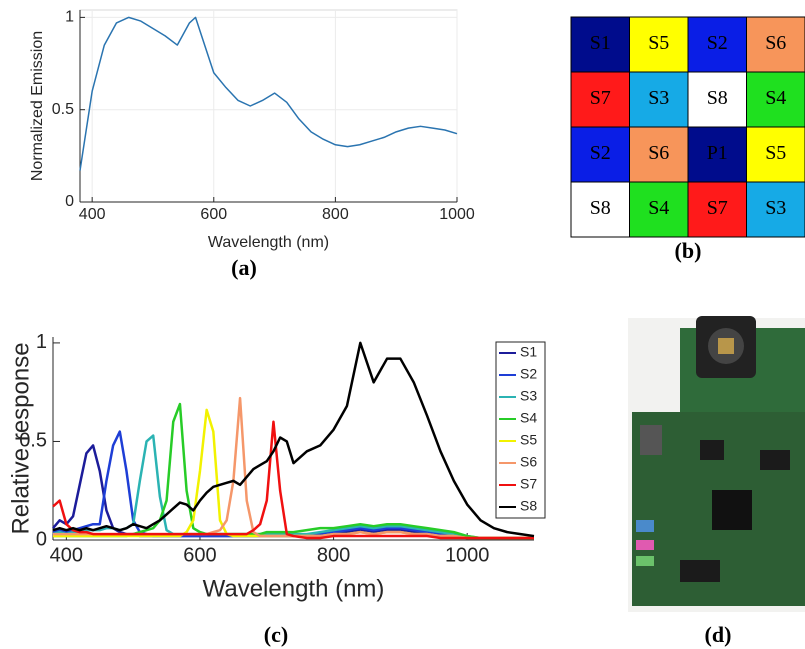 Image resolution: width=805 pixels, height=649 pixels. Describe the element at coordinates (688, 250) in the screenshot. I see `panel-label: (b)` at that location.